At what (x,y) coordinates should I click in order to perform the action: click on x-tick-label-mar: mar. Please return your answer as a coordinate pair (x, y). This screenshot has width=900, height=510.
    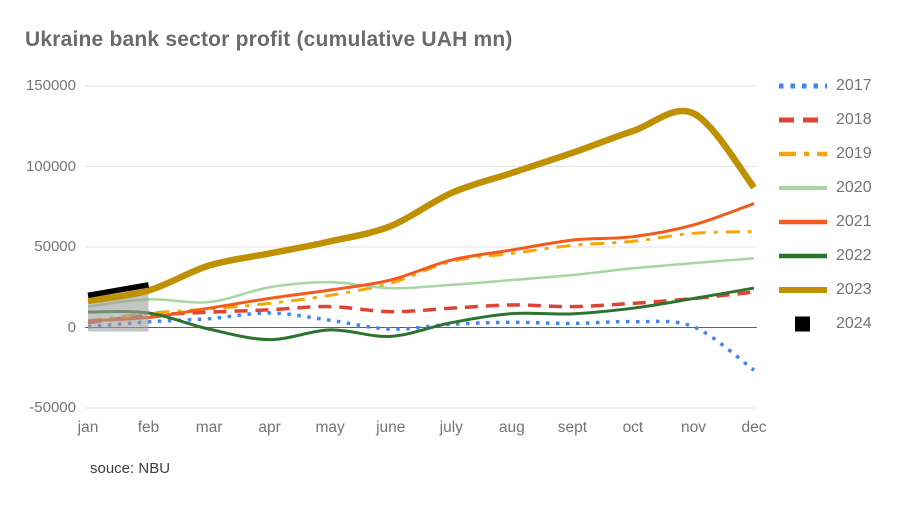
    Looking at the image, I should click on (209, 427).